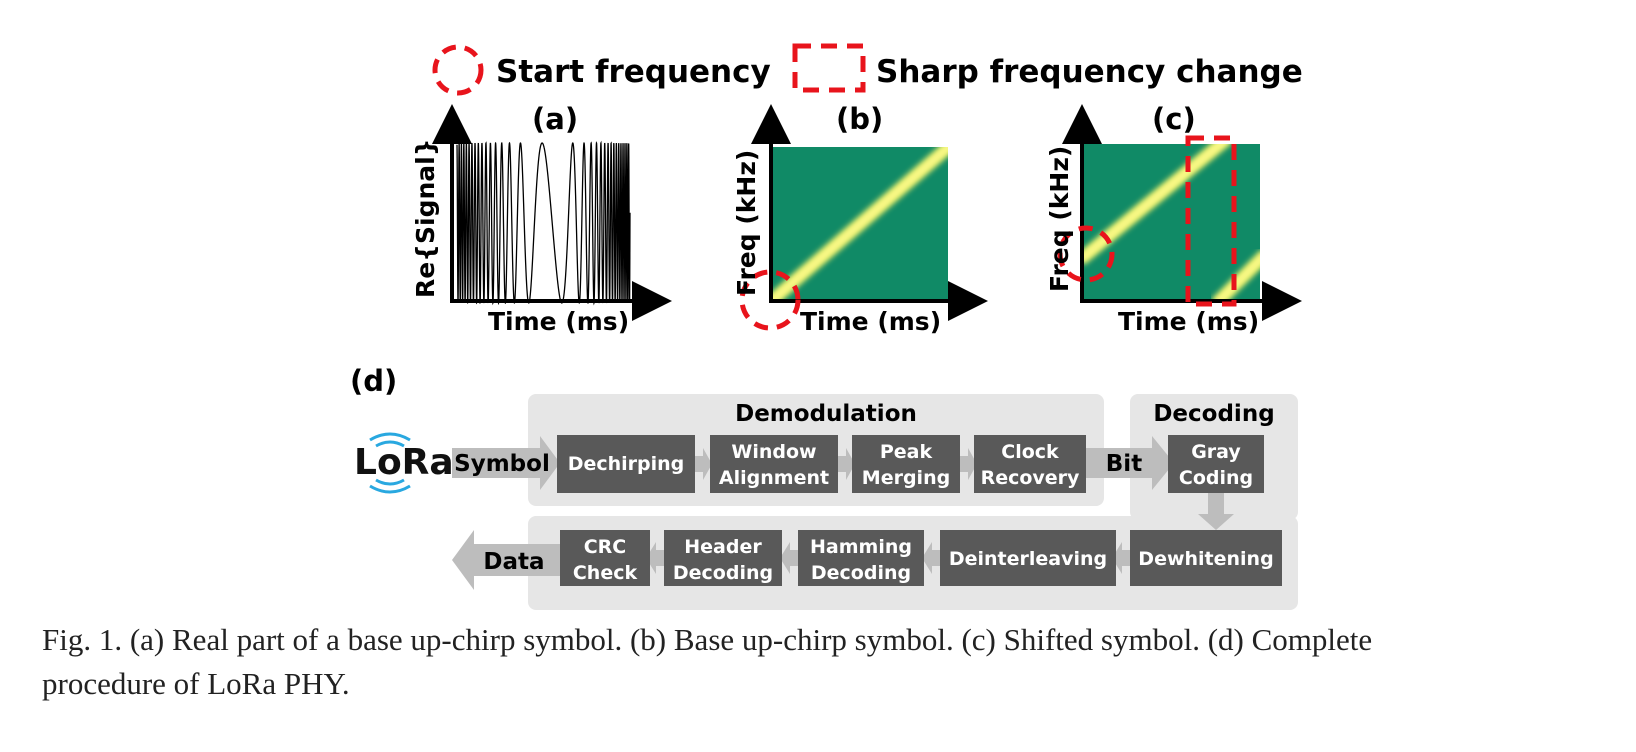 The image size is (1636, 752). What do you see at coordinates (770, 300) in the screenshot?
I see `panel-b-start-frequency-marker` at bounding box center [770, 300].